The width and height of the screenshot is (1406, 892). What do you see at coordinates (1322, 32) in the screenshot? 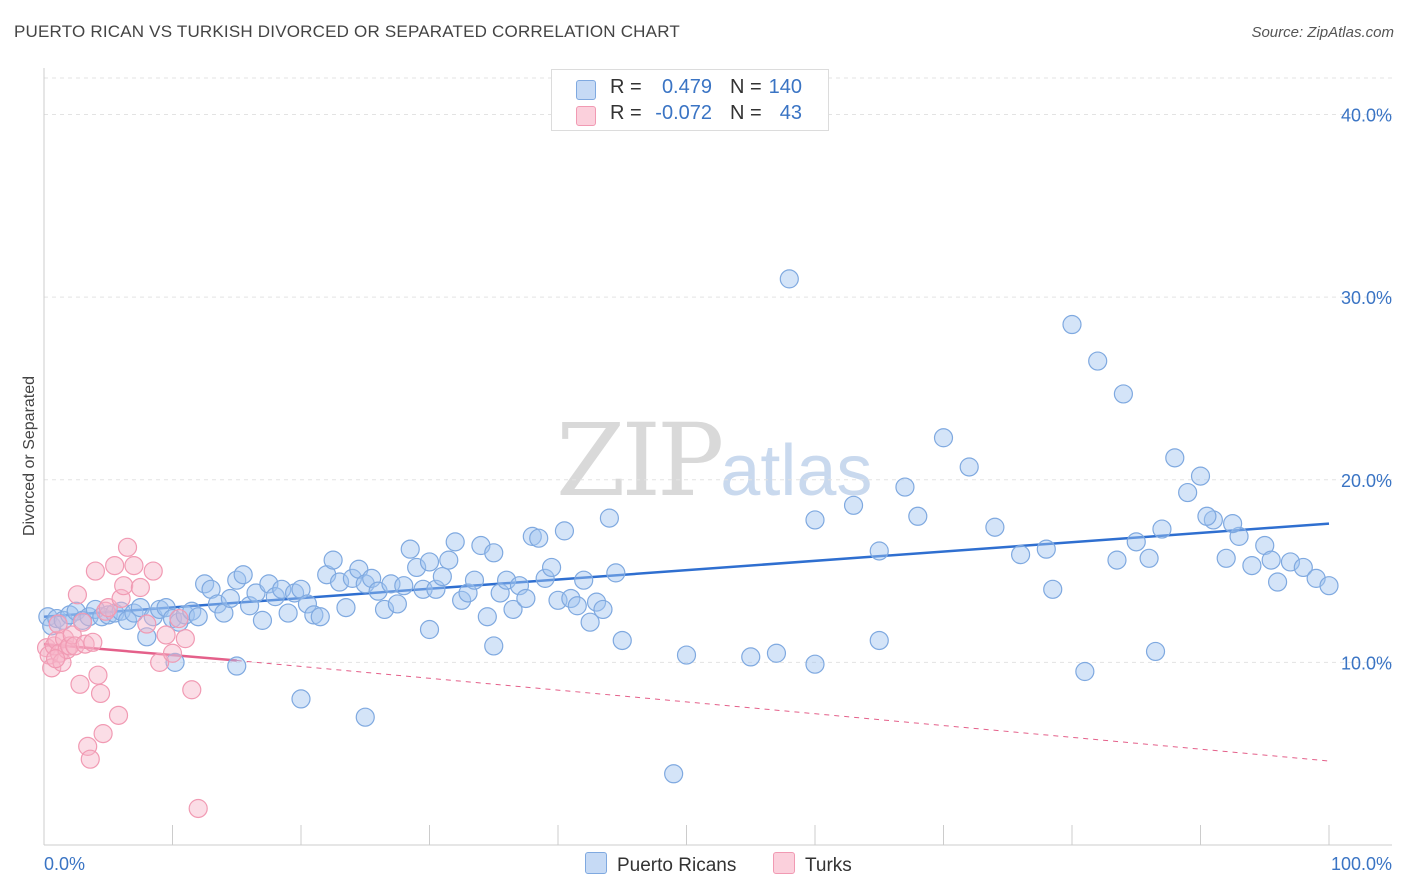
I see `source-label: Source: ZipAtlas.com` at bounding box center [1322, 32].